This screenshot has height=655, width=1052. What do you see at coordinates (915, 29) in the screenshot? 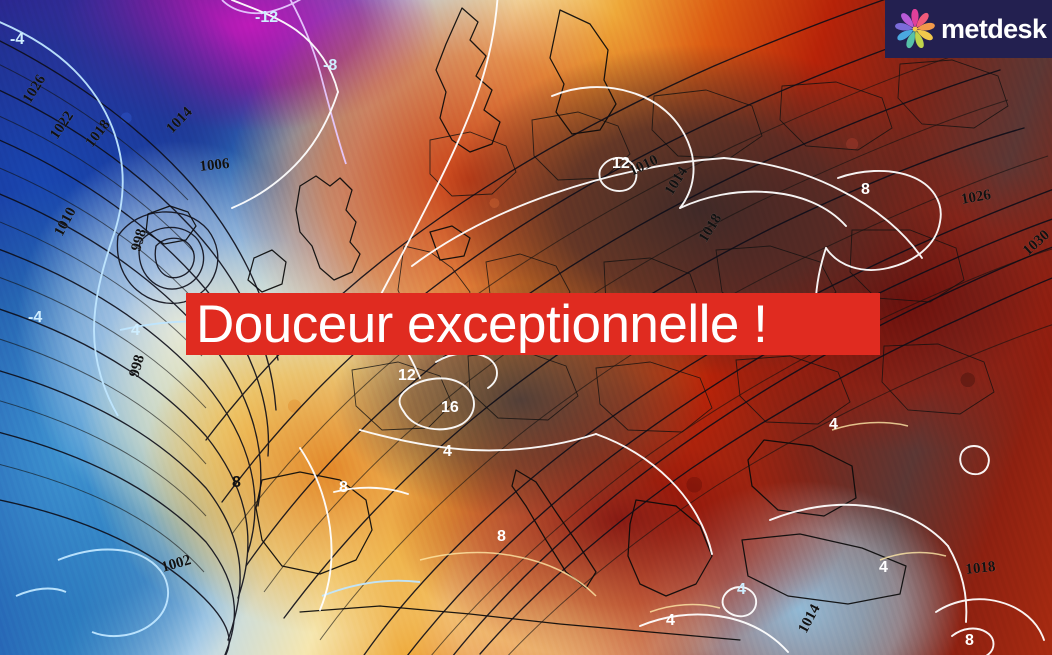
I see `pinwheel-logo-icon` at bounding box center [915, 29].